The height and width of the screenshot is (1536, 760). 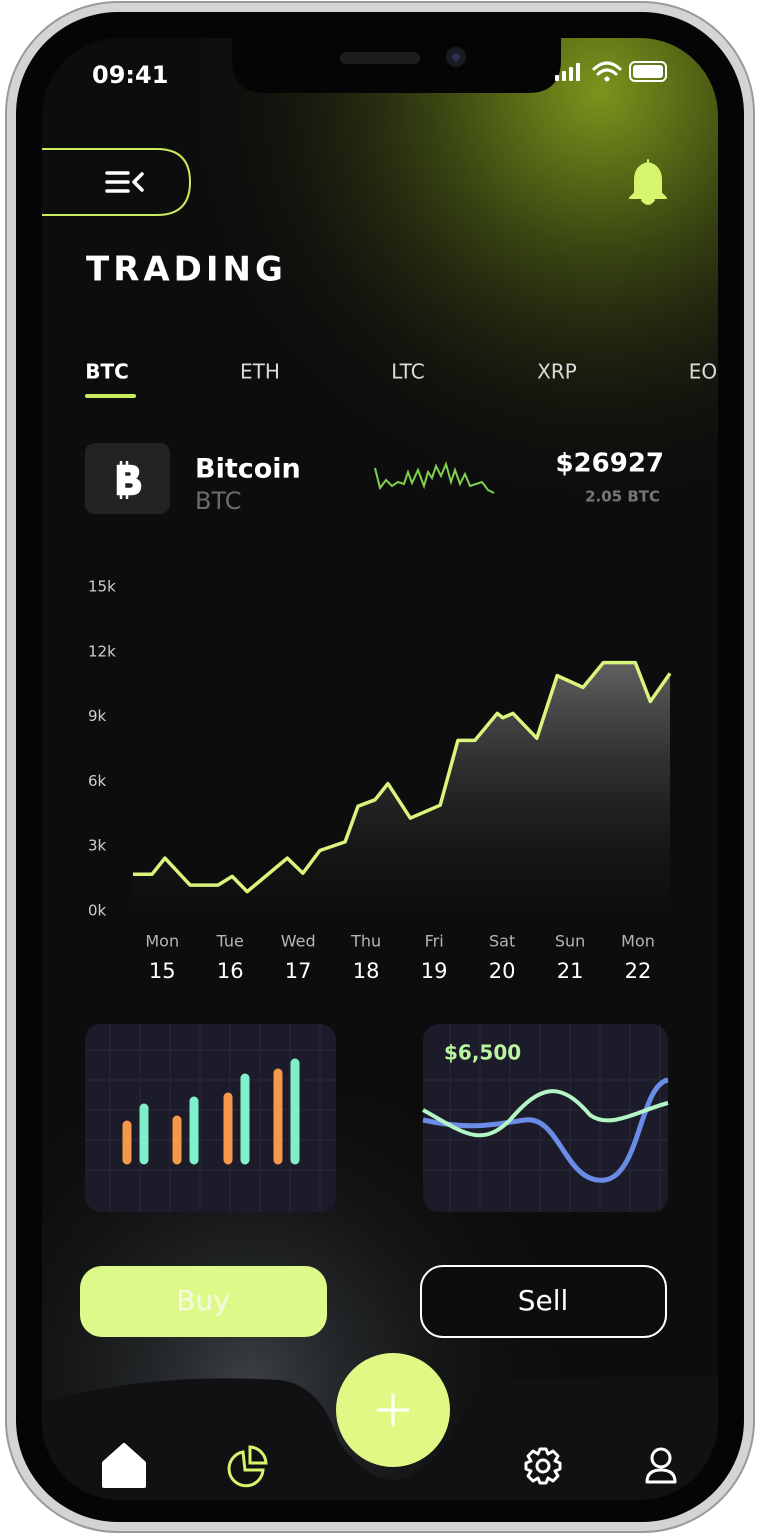 What do you see at coordinates (124, 182) in the screenshot?
I see `menu-icon` at bounding box center [124, 182].